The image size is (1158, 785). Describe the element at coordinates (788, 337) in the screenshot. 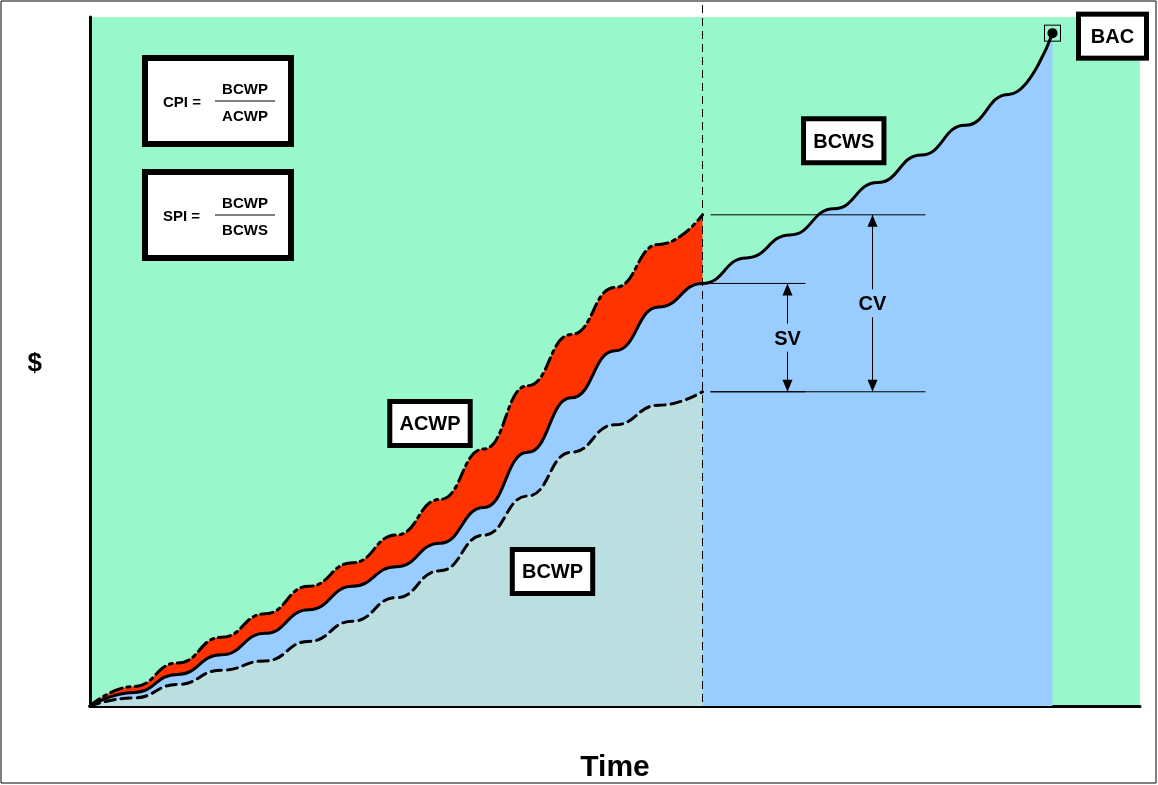

I see `annotation: SV` at that location.